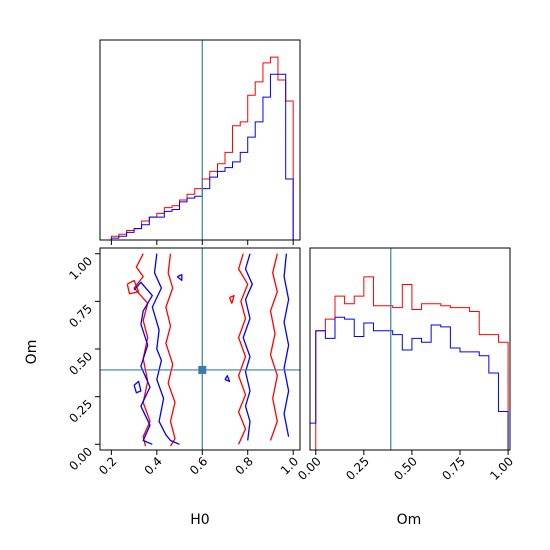 Image resolution: width=550 pixels, height=550 pixels. I want to click on histogram-red-series, so click(409, 363).